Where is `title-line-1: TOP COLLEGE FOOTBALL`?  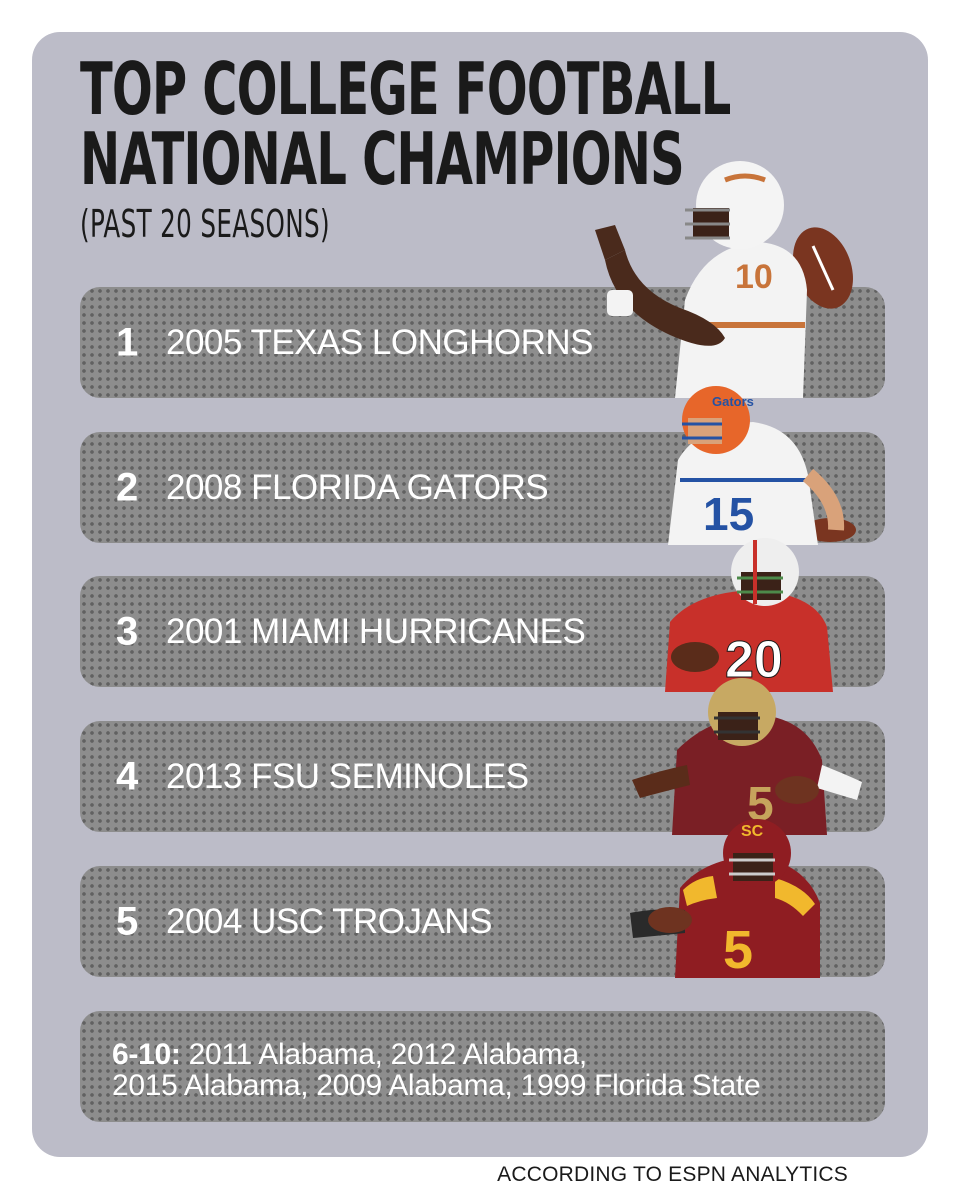 title-line-1: TOP COLLEGE FOOTBALL is located at coordinates (405, 89).